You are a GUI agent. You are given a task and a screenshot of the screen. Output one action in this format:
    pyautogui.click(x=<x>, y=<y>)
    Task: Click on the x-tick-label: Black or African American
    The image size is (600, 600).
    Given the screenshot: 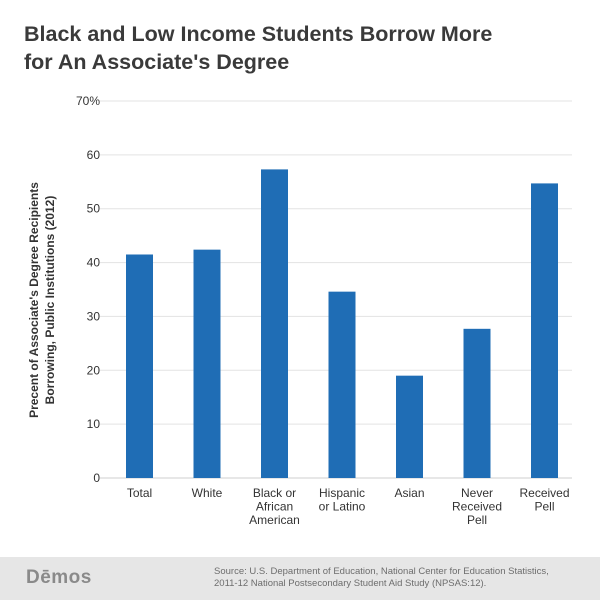 What is the action you would take?
    pyautogui.click(x=274, y=506)
    